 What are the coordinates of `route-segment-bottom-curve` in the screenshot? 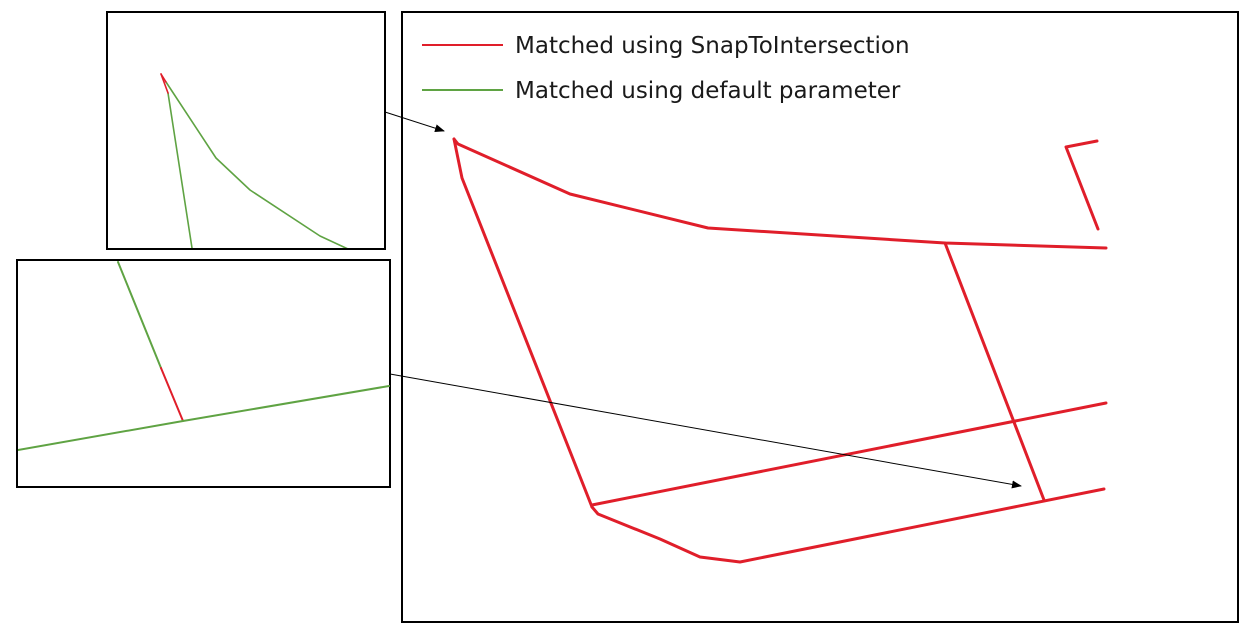 It's located at (848, 525).